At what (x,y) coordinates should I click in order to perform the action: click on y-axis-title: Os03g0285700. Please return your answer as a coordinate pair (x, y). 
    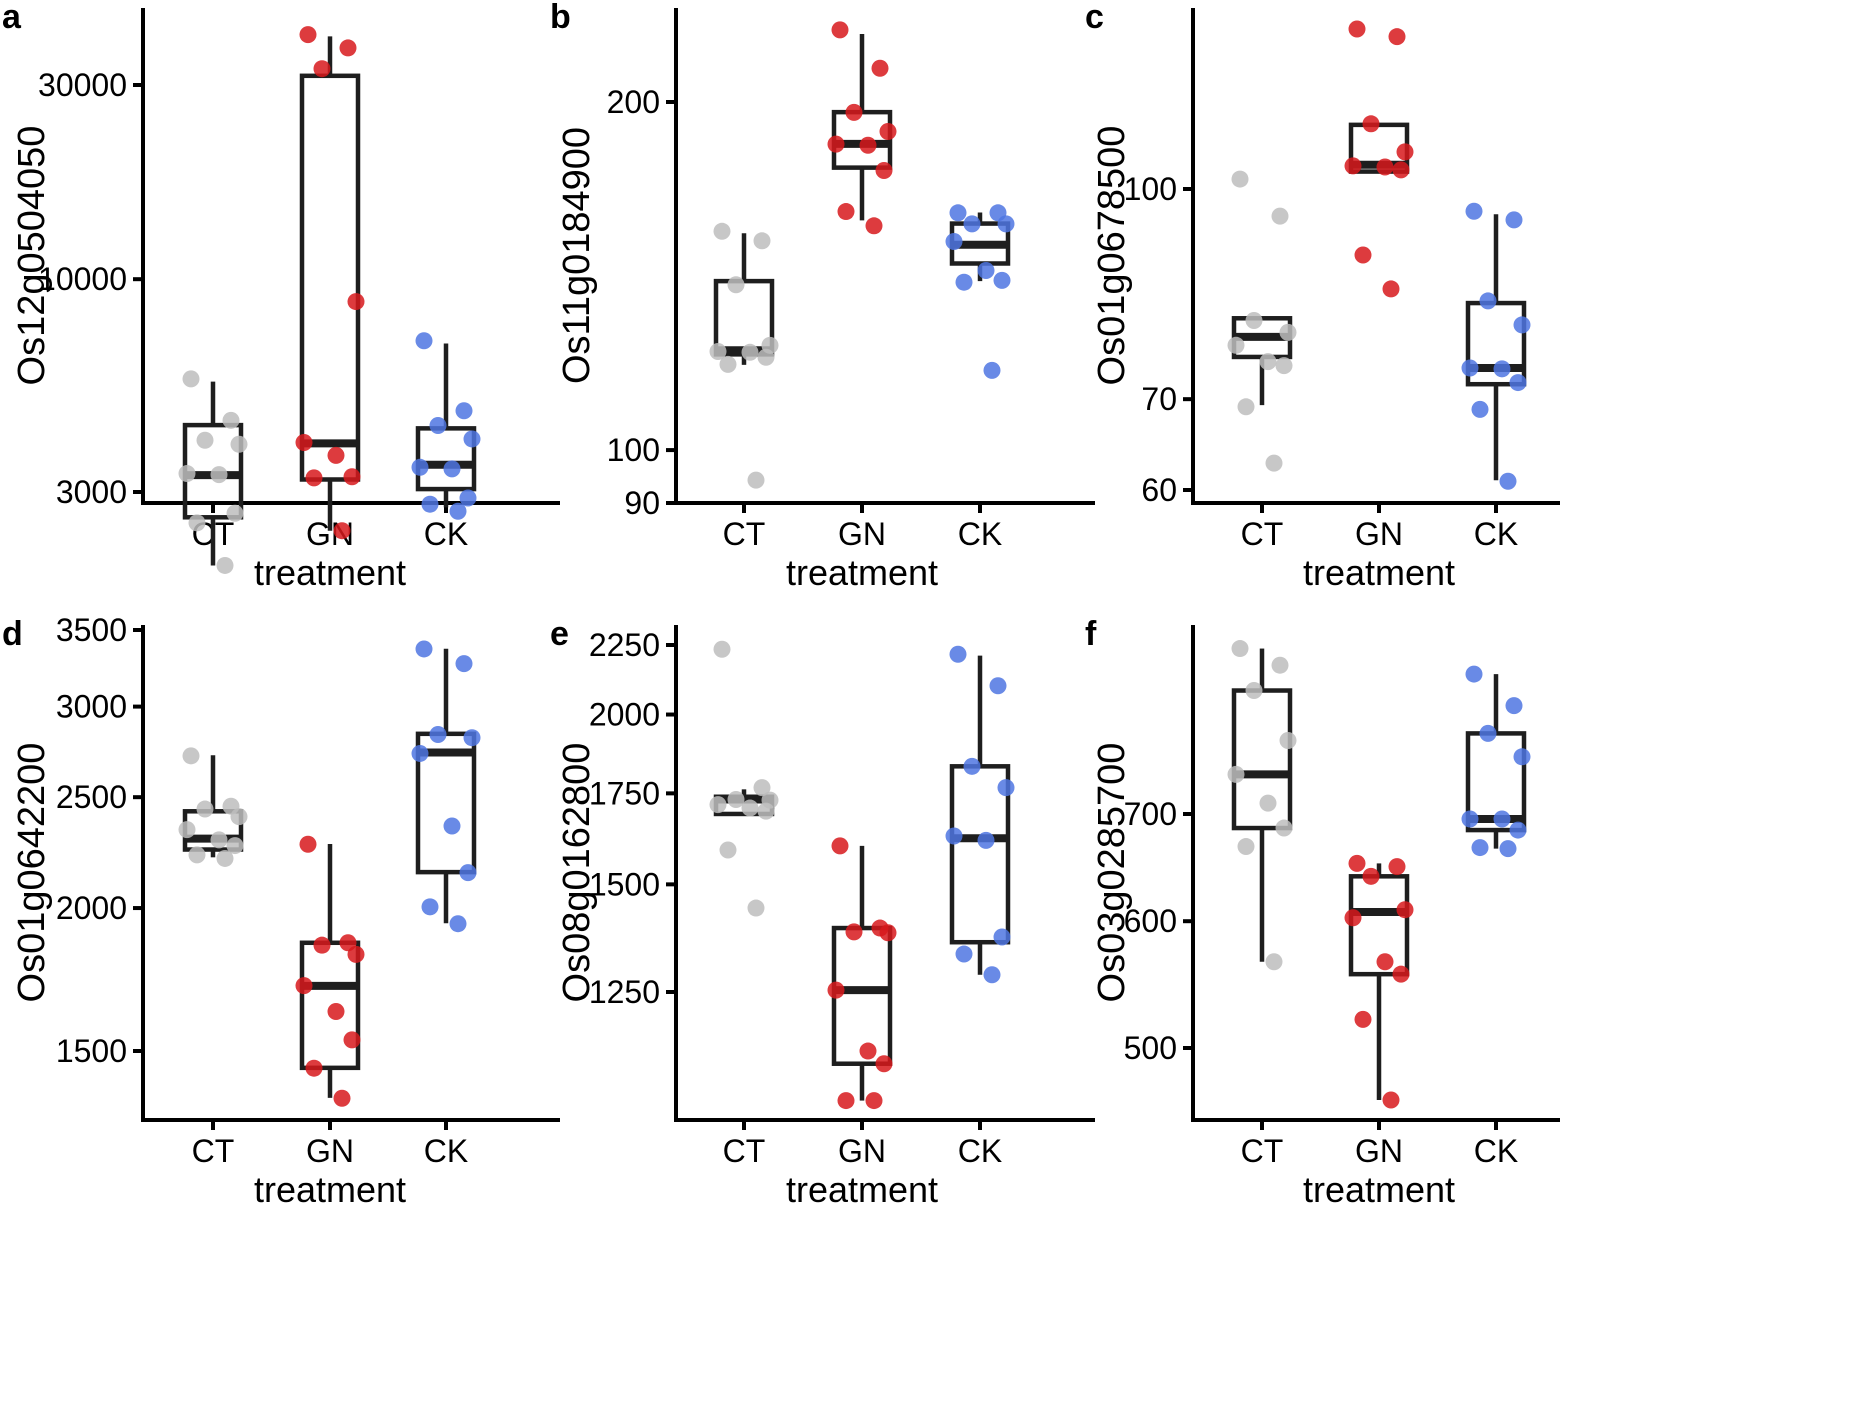
    Looking at the image, I should click on (1112, 873).